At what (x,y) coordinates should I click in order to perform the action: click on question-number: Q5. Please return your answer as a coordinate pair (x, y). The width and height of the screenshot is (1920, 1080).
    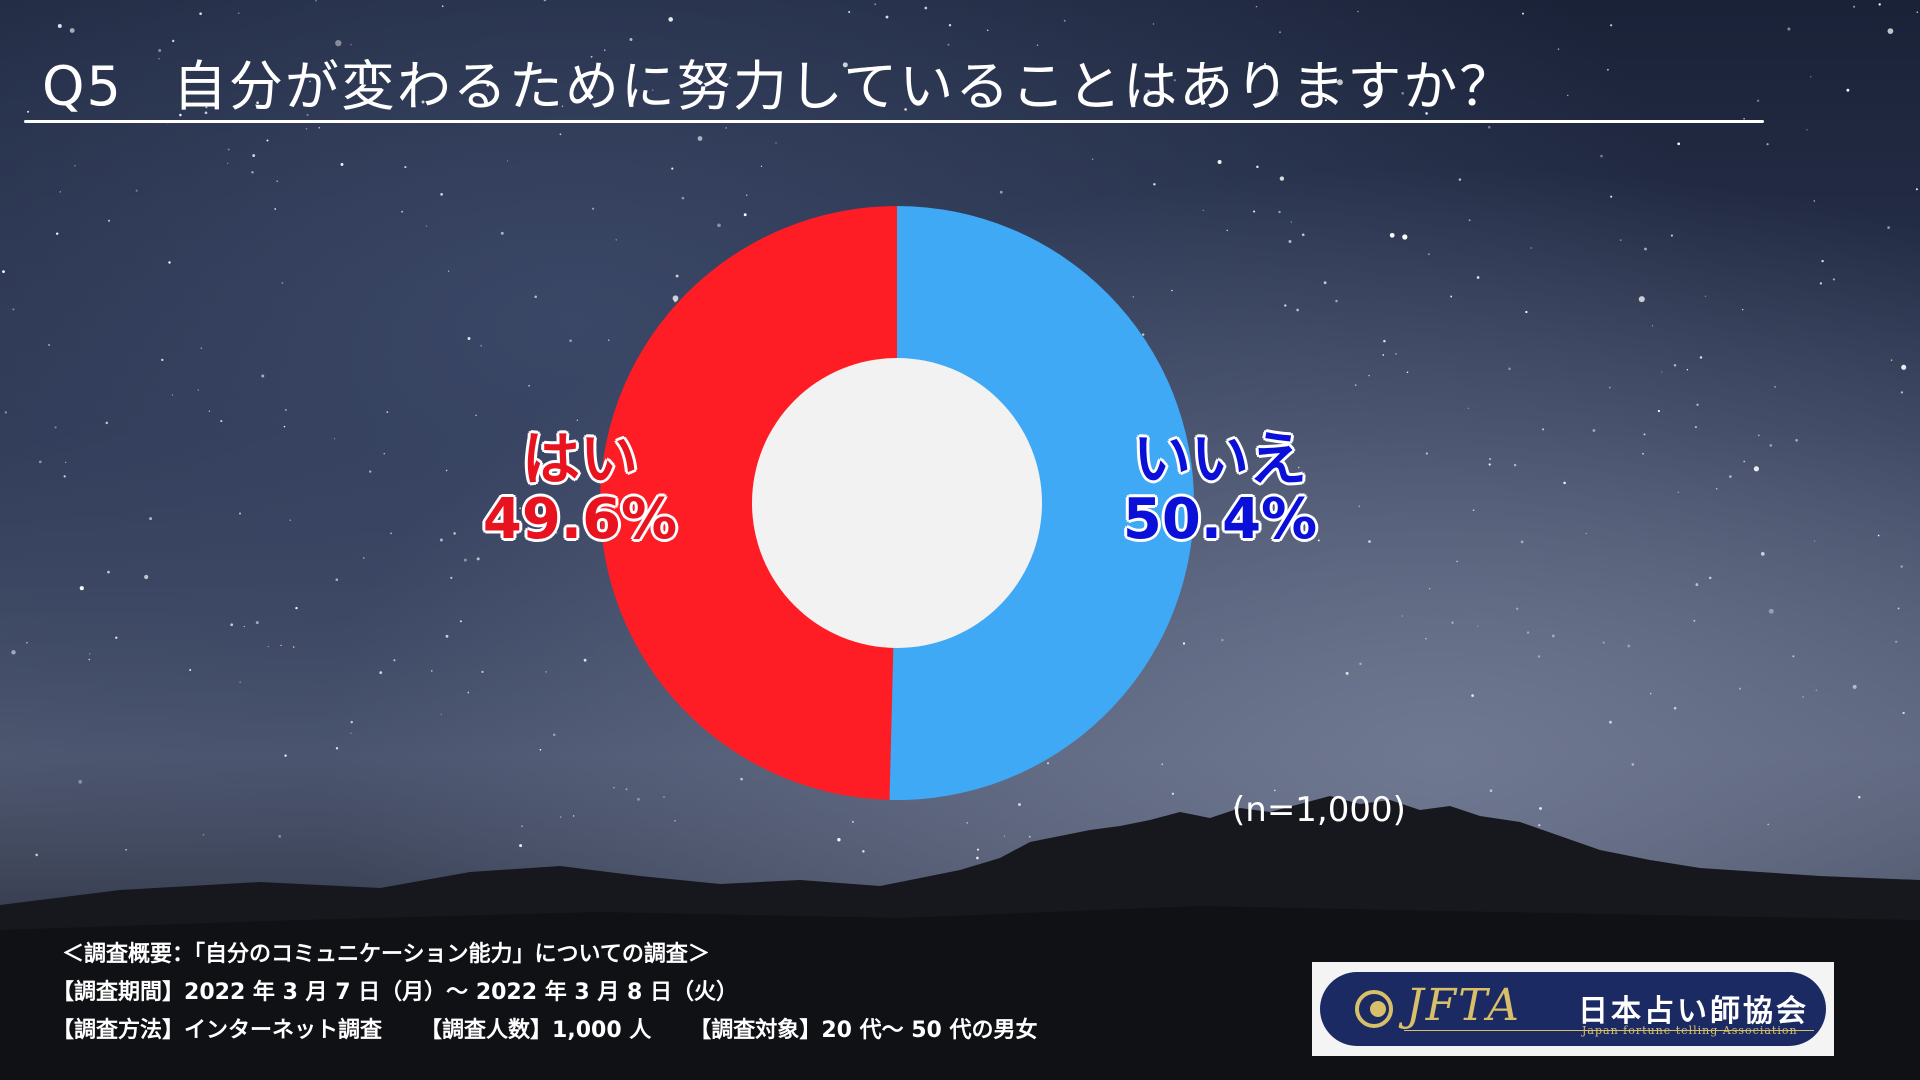
    Looking at the image, I should click on (82, 86).